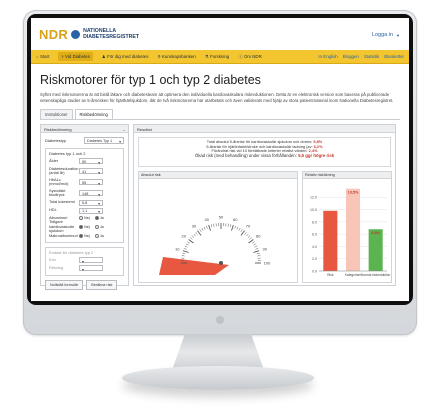  Describe the element at coordinates (91, 193) in the screenshot. I see `systolic-input: 148 ▾` at that location.